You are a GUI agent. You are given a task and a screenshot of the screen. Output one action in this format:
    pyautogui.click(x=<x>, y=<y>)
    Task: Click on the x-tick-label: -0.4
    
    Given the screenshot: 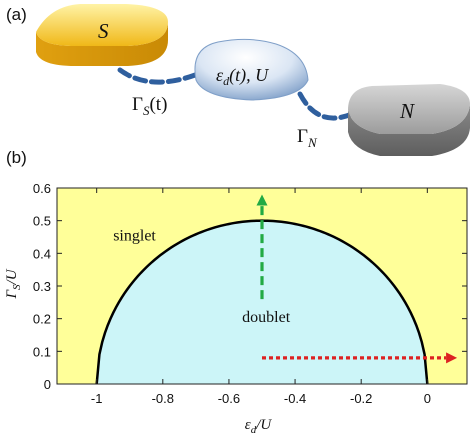 What is the action you would take?
    pyautogui.click(x=295, y=398)
    